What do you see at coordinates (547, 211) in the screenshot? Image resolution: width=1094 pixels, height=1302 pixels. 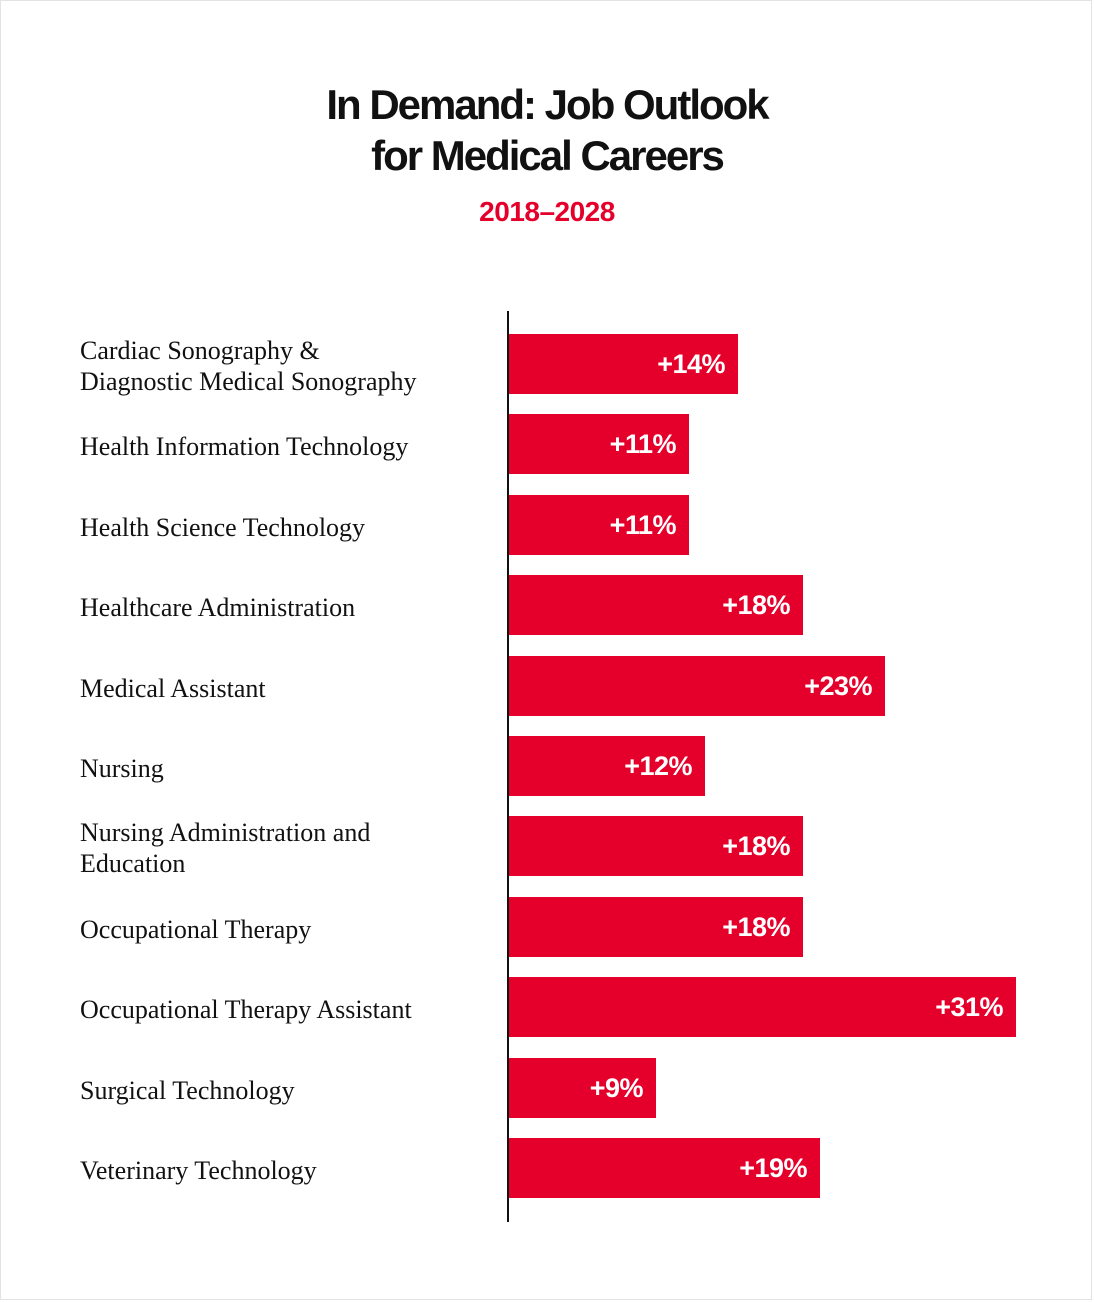 I see `chart-subtitle: 2018–2028` at bounding box center [547, 211].